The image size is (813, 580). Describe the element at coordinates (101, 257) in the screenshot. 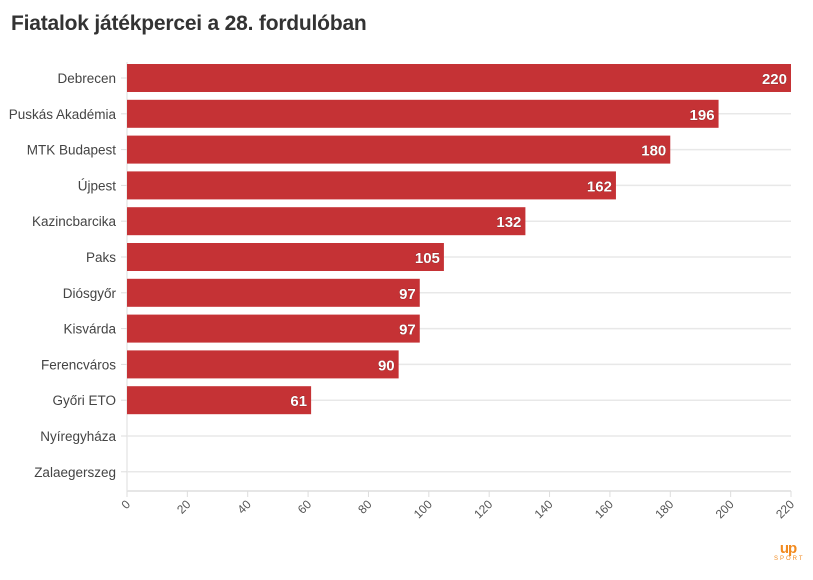

I see `category-label: Paks` at that location.